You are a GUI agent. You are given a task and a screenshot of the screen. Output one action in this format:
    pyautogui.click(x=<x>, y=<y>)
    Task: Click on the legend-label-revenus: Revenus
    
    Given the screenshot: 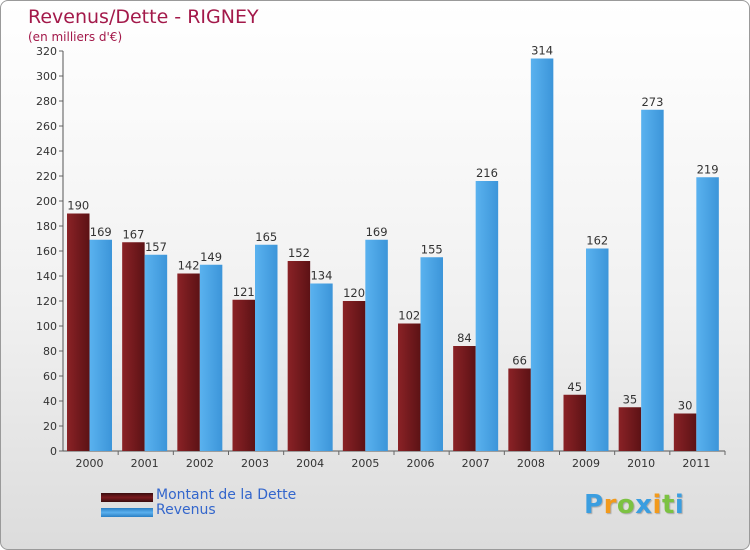 What is the action you would take?
    pyautogui.click(x=186, y=510)
    